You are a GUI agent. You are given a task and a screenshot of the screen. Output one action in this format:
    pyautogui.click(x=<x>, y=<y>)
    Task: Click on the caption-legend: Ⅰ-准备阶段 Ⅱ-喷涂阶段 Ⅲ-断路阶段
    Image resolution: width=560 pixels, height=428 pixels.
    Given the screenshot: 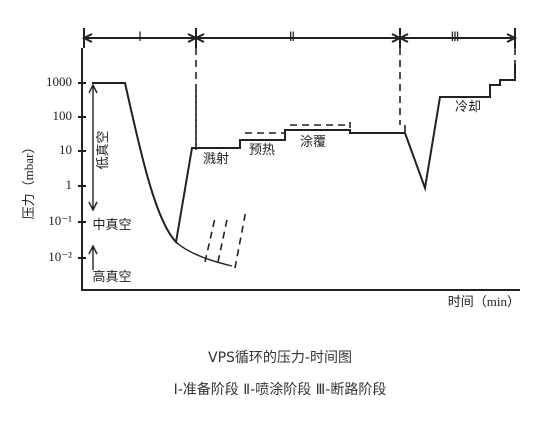 What is the action you would take?
    pyautogui.click(x=280, y=389)
    